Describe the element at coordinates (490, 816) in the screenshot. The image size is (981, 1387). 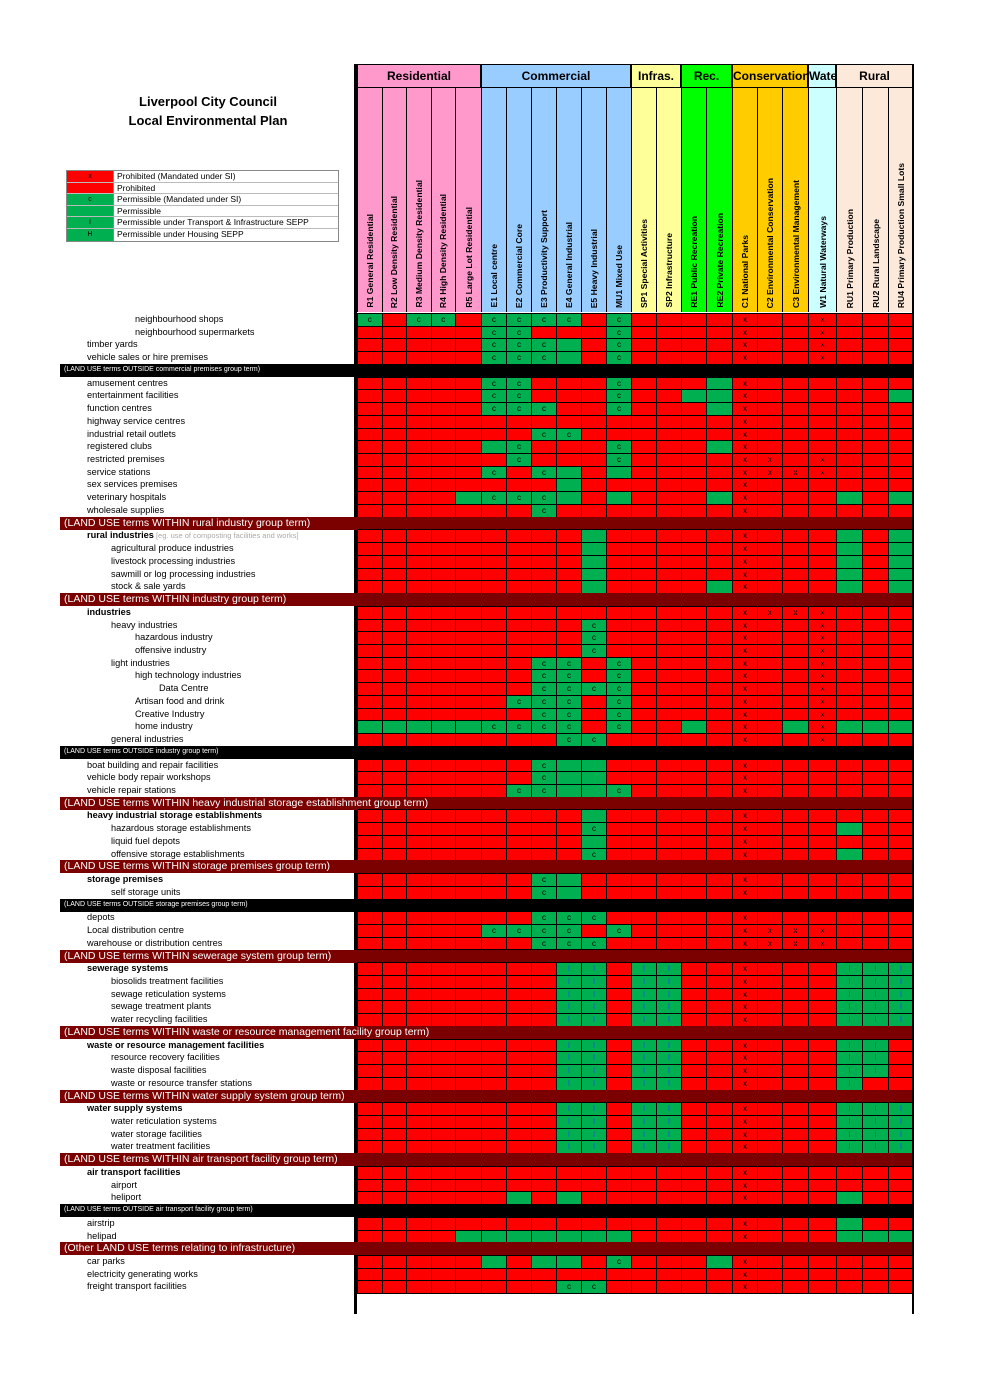
I see `table-row: heavy industrial storage establishments x` at that location.